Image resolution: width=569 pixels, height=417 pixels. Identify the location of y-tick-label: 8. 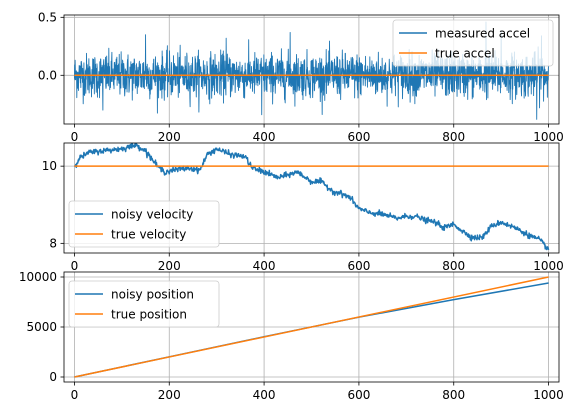
(53, 243).